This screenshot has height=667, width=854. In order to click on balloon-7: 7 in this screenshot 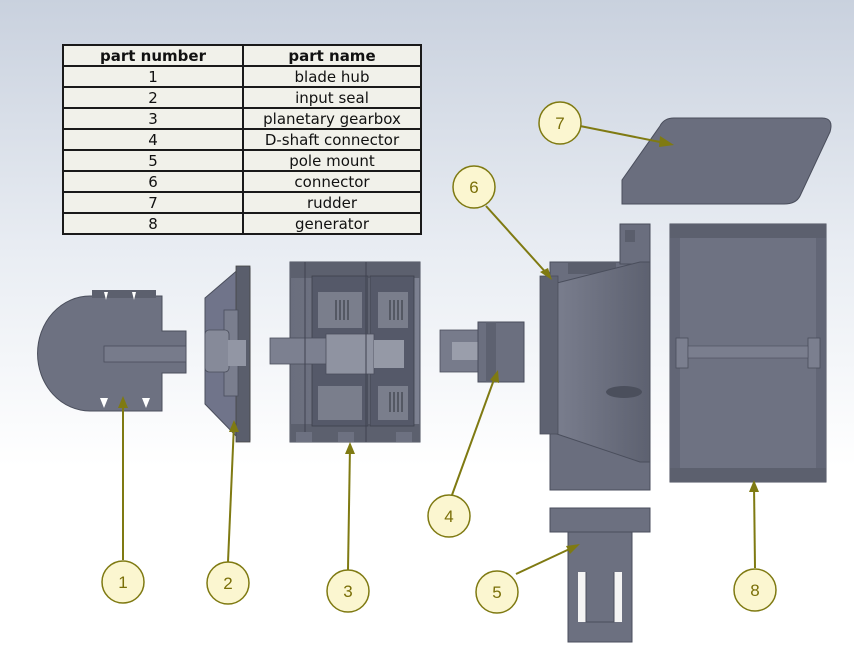, I will do `click(560, 123)`.